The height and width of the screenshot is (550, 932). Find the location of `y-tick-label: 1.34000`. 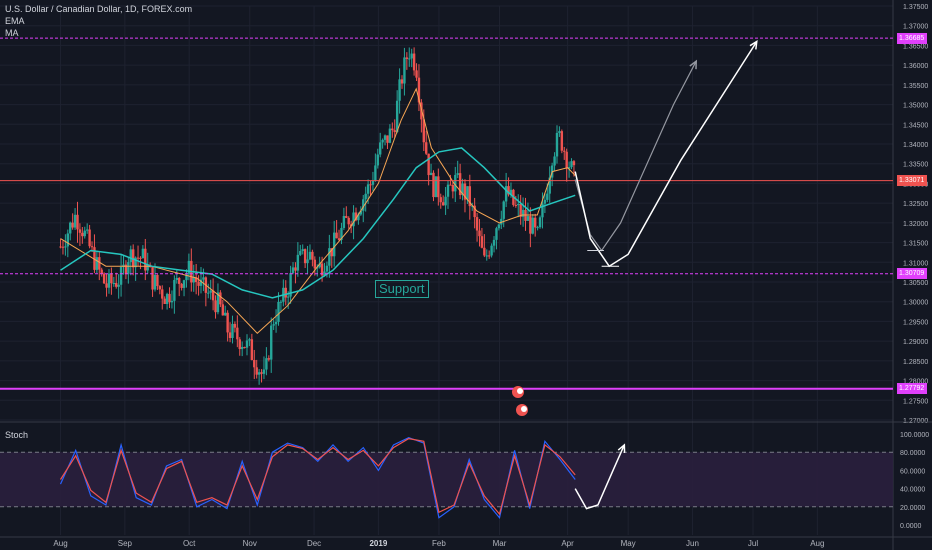

y-tick-label: 1.34000 is located at coordinates (915, 145).